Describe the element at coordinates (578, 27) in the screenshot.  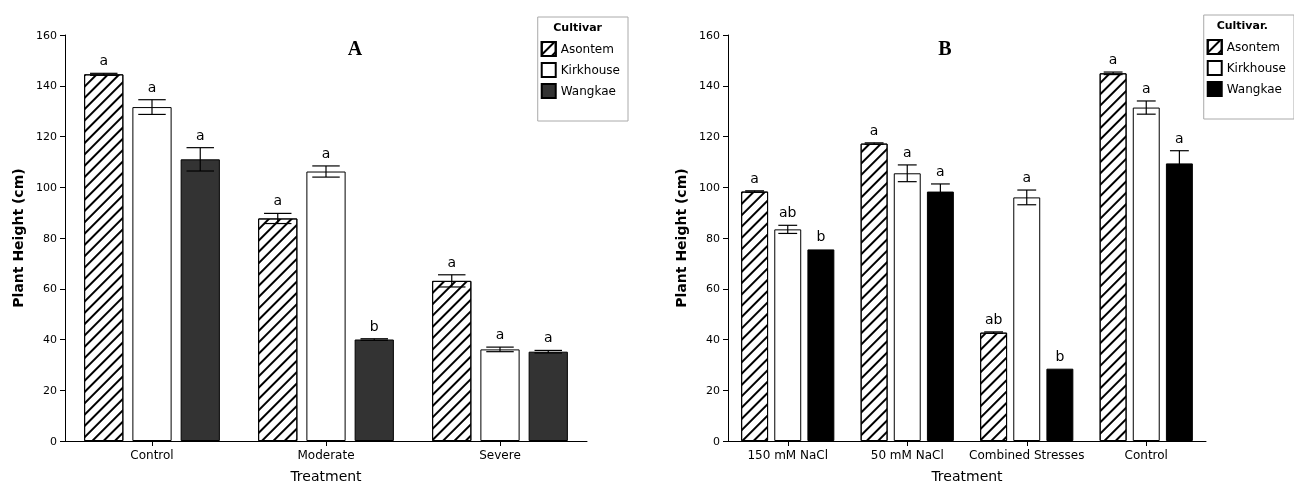
I see `legend-title: Cultivar` at that location.